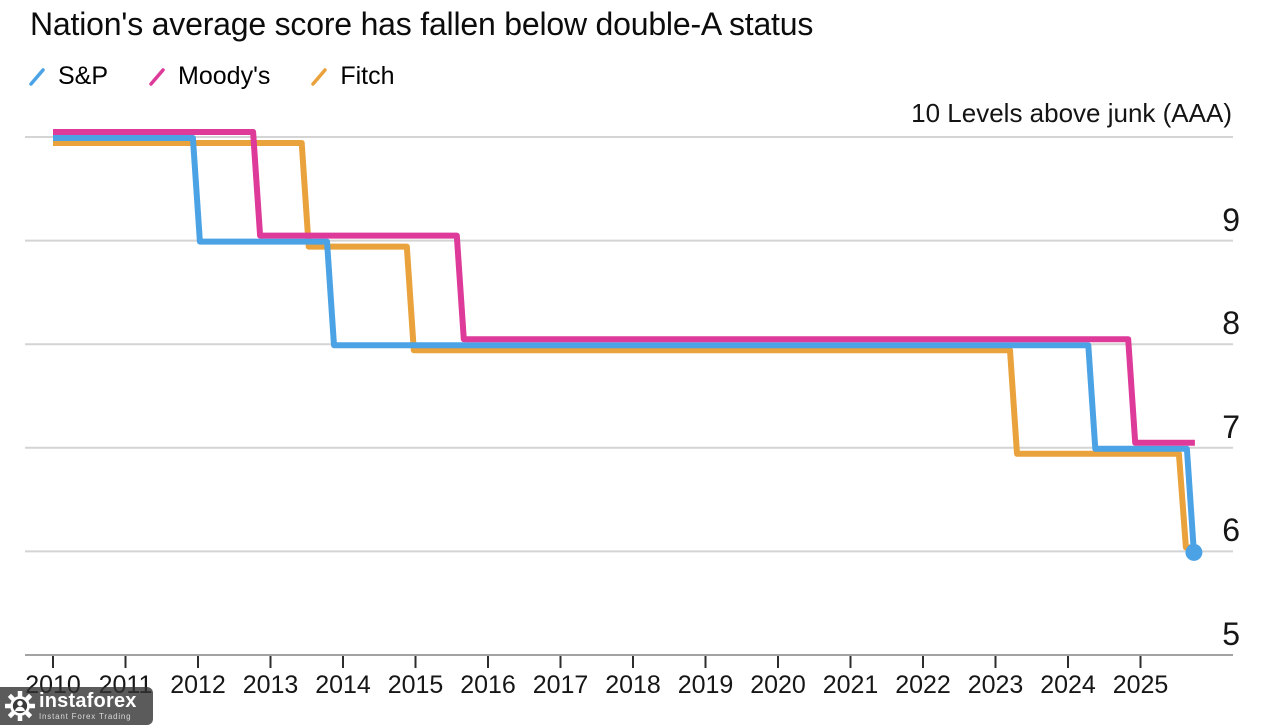 This screenshot has height=725, width=1280. What do you see at coordinates (560, 685) in the screenshot?
I see `x-axis-label-2017: 2017` at bounding box center [560, 685].